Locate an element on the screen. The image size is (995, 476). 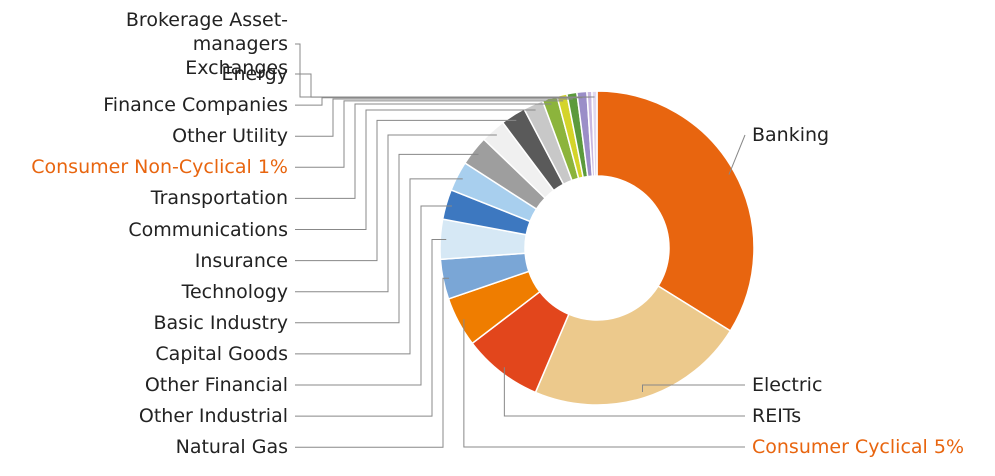
category-label: Capital Goods is located at coordinates (221, 354).